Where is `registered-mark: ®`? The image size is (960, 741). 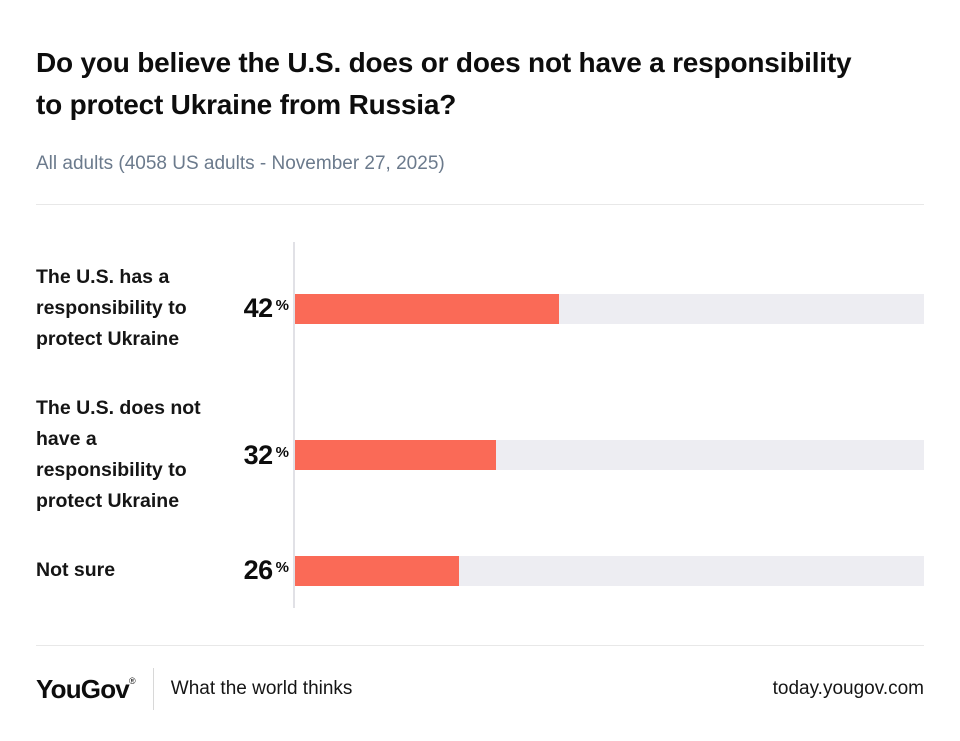 registered-mark: ® is located at coordinates (132, 680).